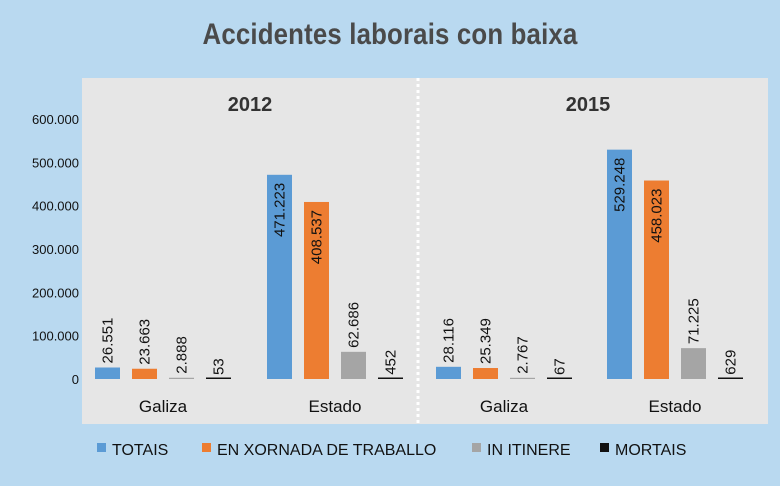 Image resolution: width=780 pixels, height=486 pixels. Describe the element at coordinates (108, 341) in the screenshot. I see `data-label: 26.551` at that location.